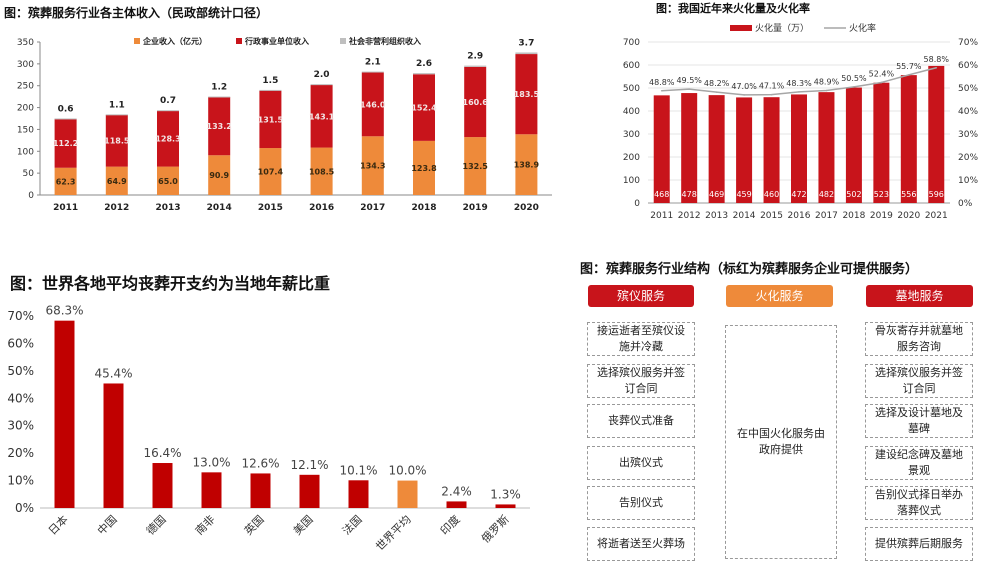 The height and width of the screenshot is (568, 987). Describe the element at coordinates (170, 283) in the screenshot. I see `chart3-title: 图：世界各地平均丧葬开支约为当地年薪比重` at that location.